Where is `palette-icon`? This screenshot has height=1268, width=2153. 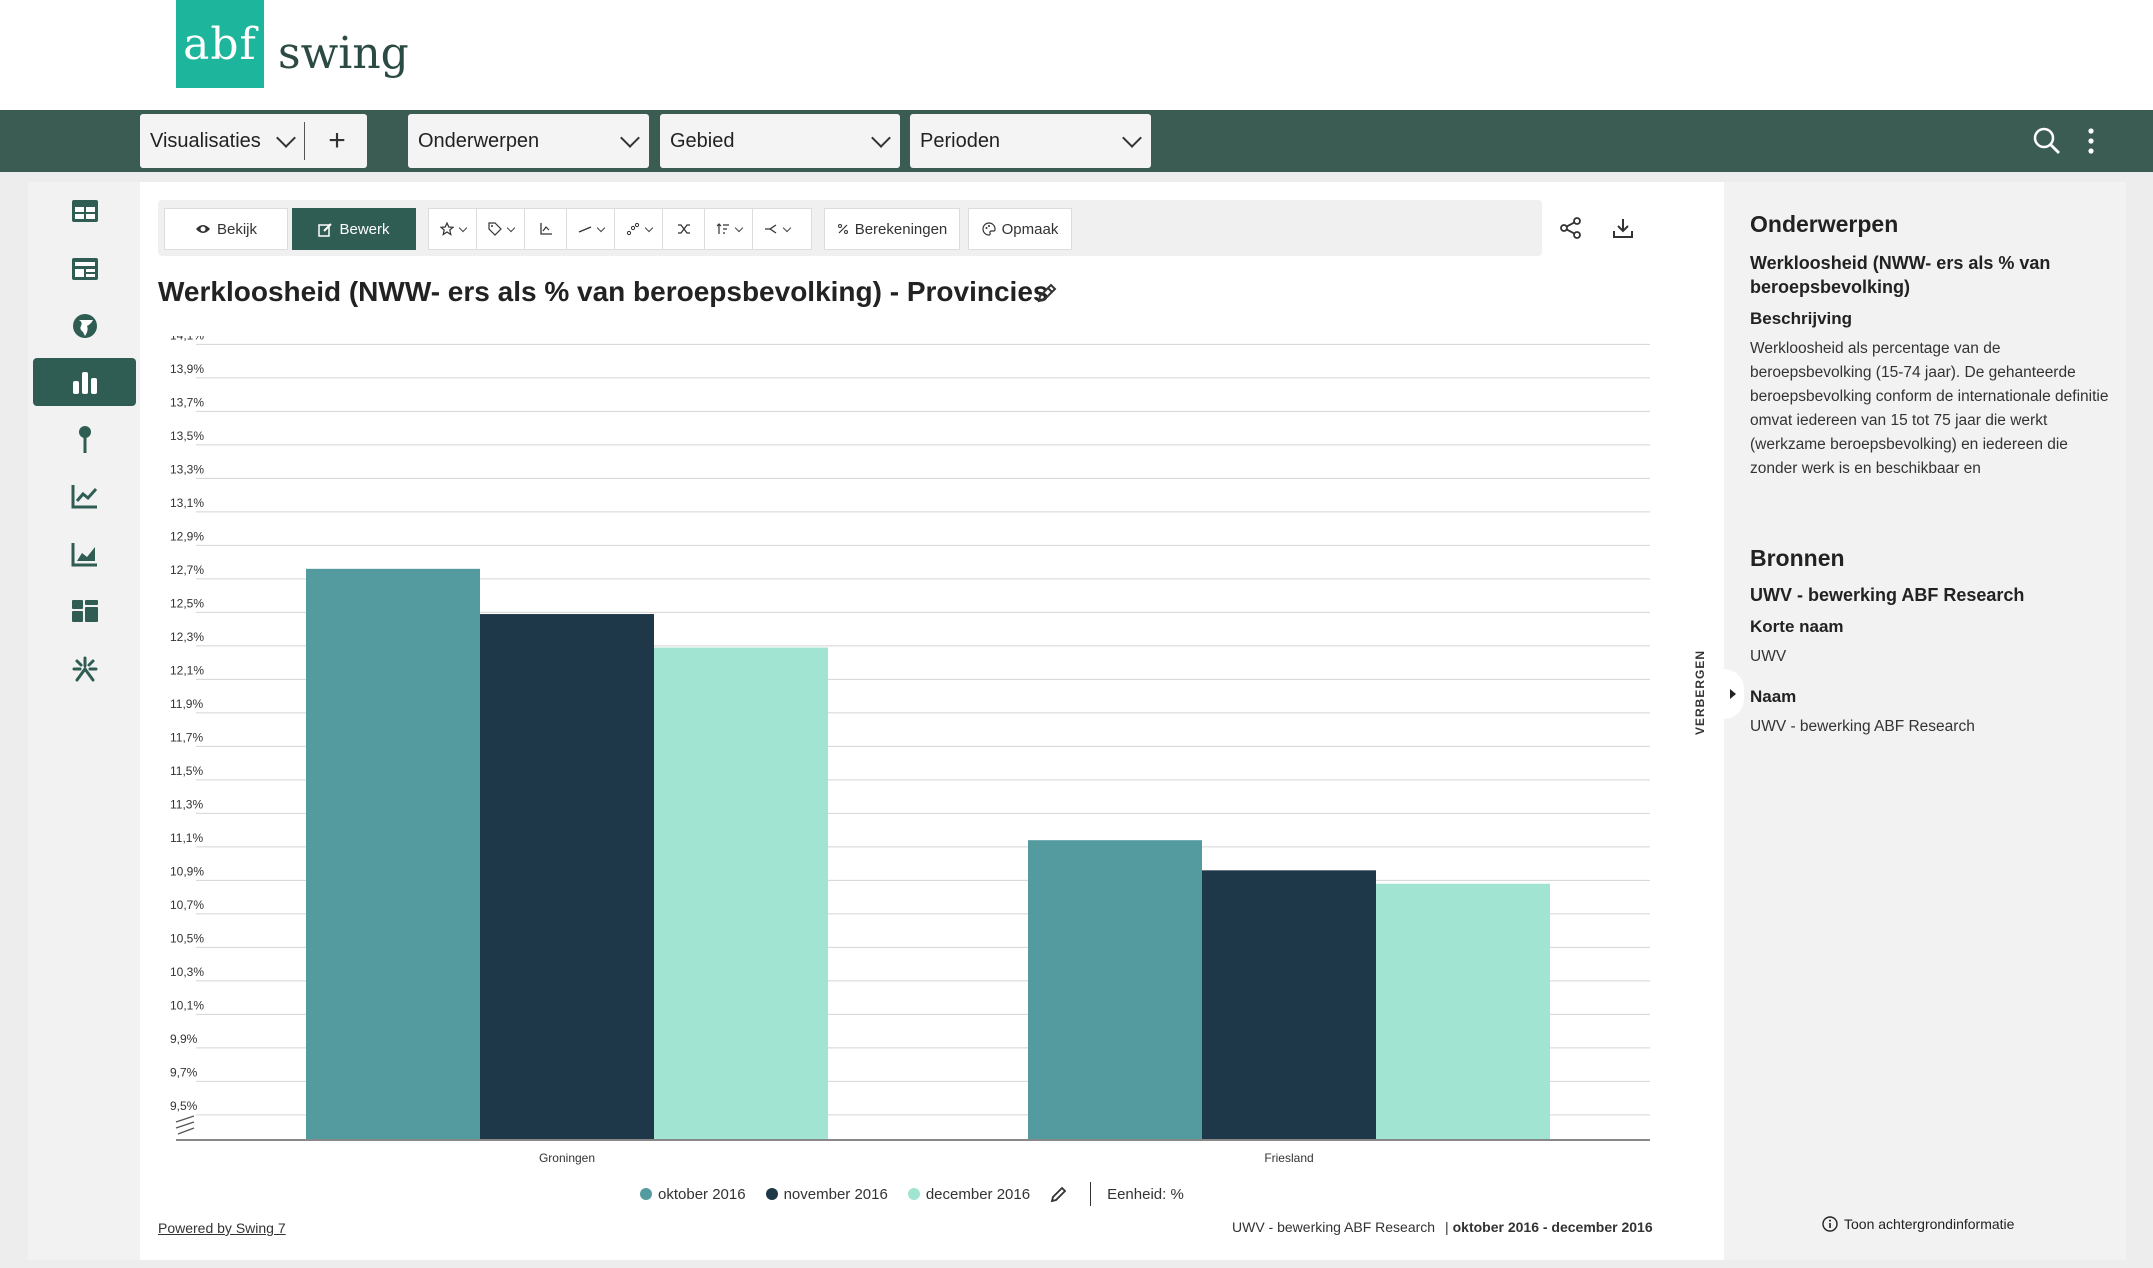 palette-icon is located at coordinates (989, 229).